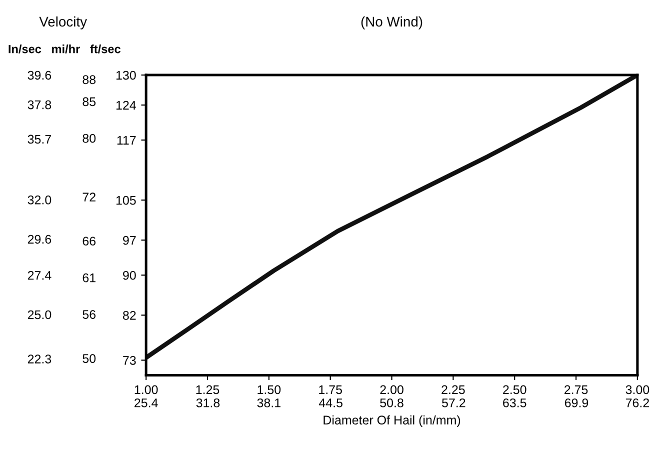 The height and width of the screenshot is (469, 664). Describe the element at coordinates (40, 315) in the screenshot. I see `y3-tick-label: 25.0` at that location.